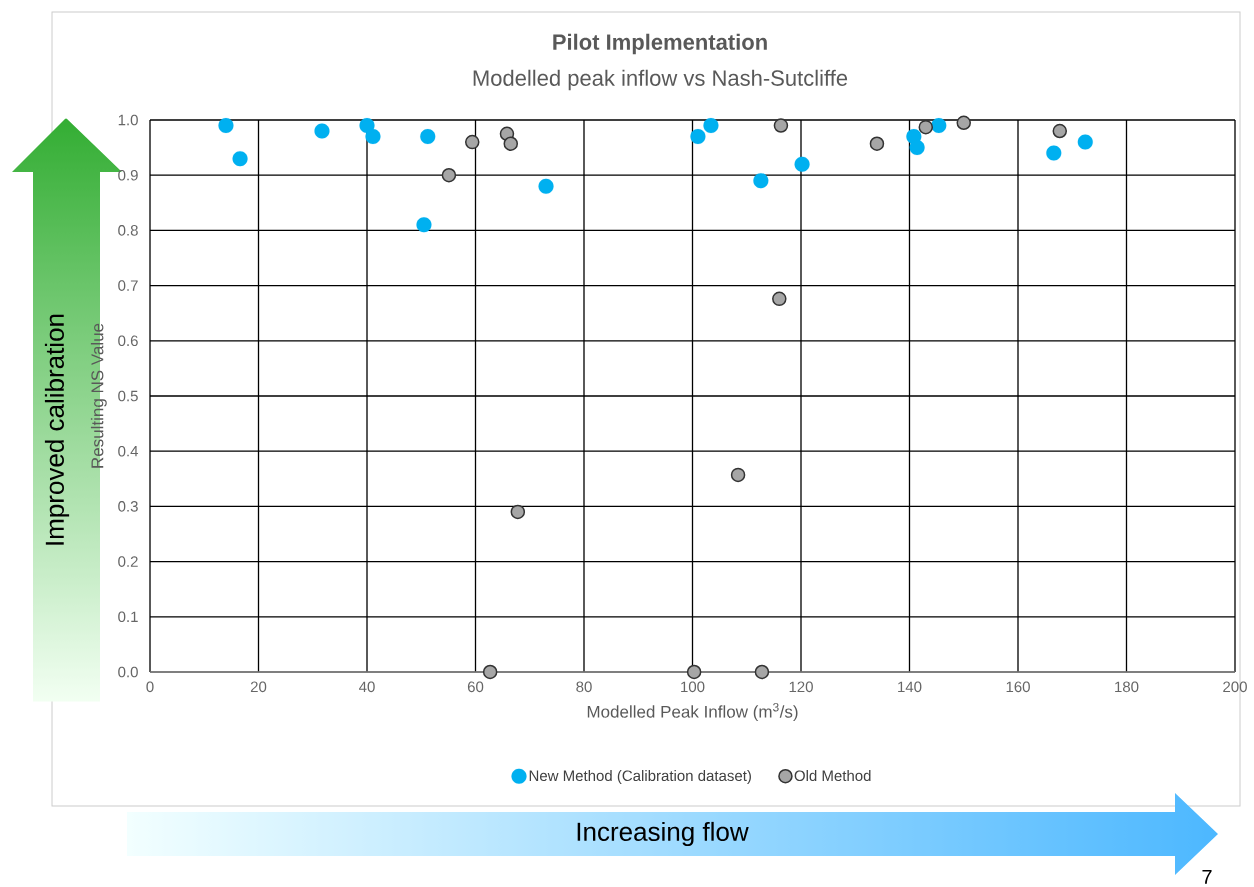 The height and width of the screenshot is (887, 1254). I want to click on y-tick-label: 1.0, so click(128, 120).